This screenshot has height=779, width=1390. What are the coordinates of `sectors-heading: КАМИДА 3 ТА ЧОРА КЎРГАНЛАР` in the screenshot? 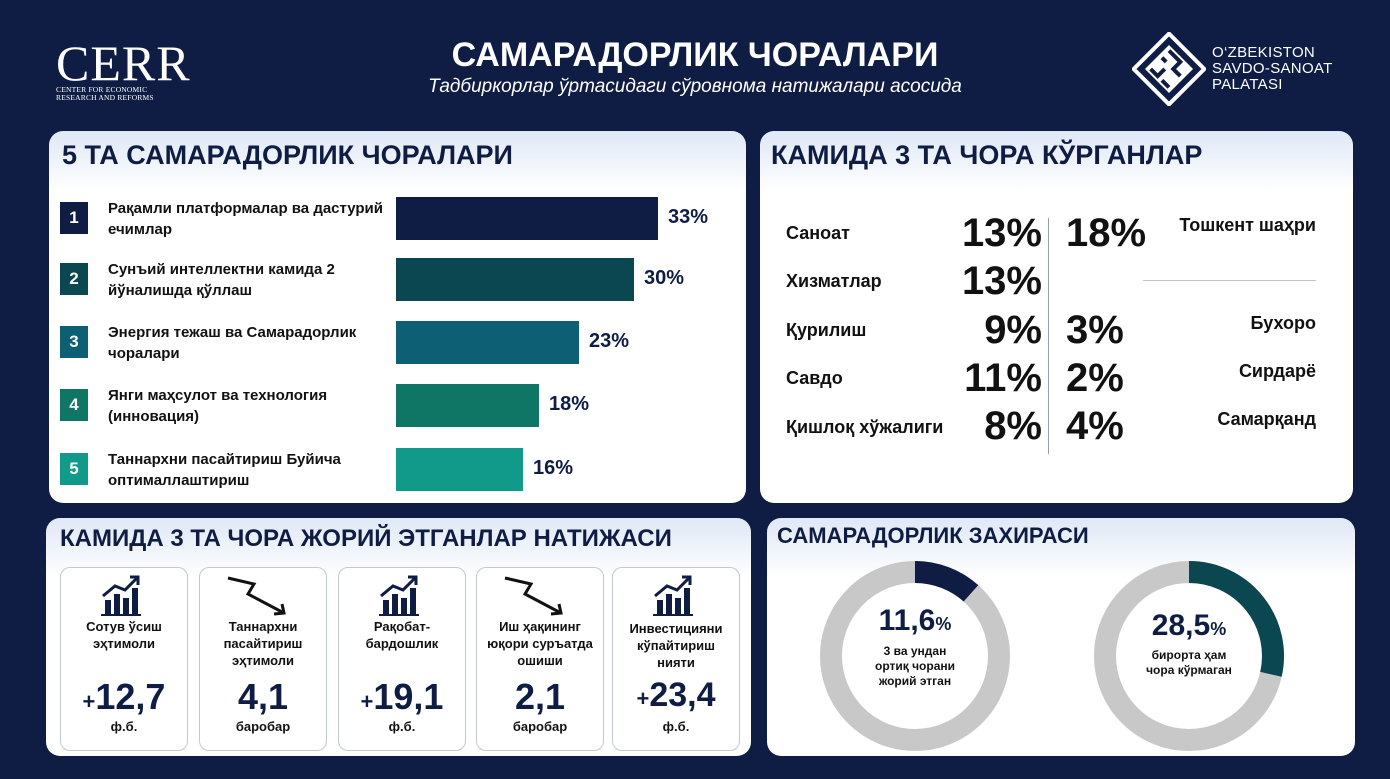 It's located at (987, 155).